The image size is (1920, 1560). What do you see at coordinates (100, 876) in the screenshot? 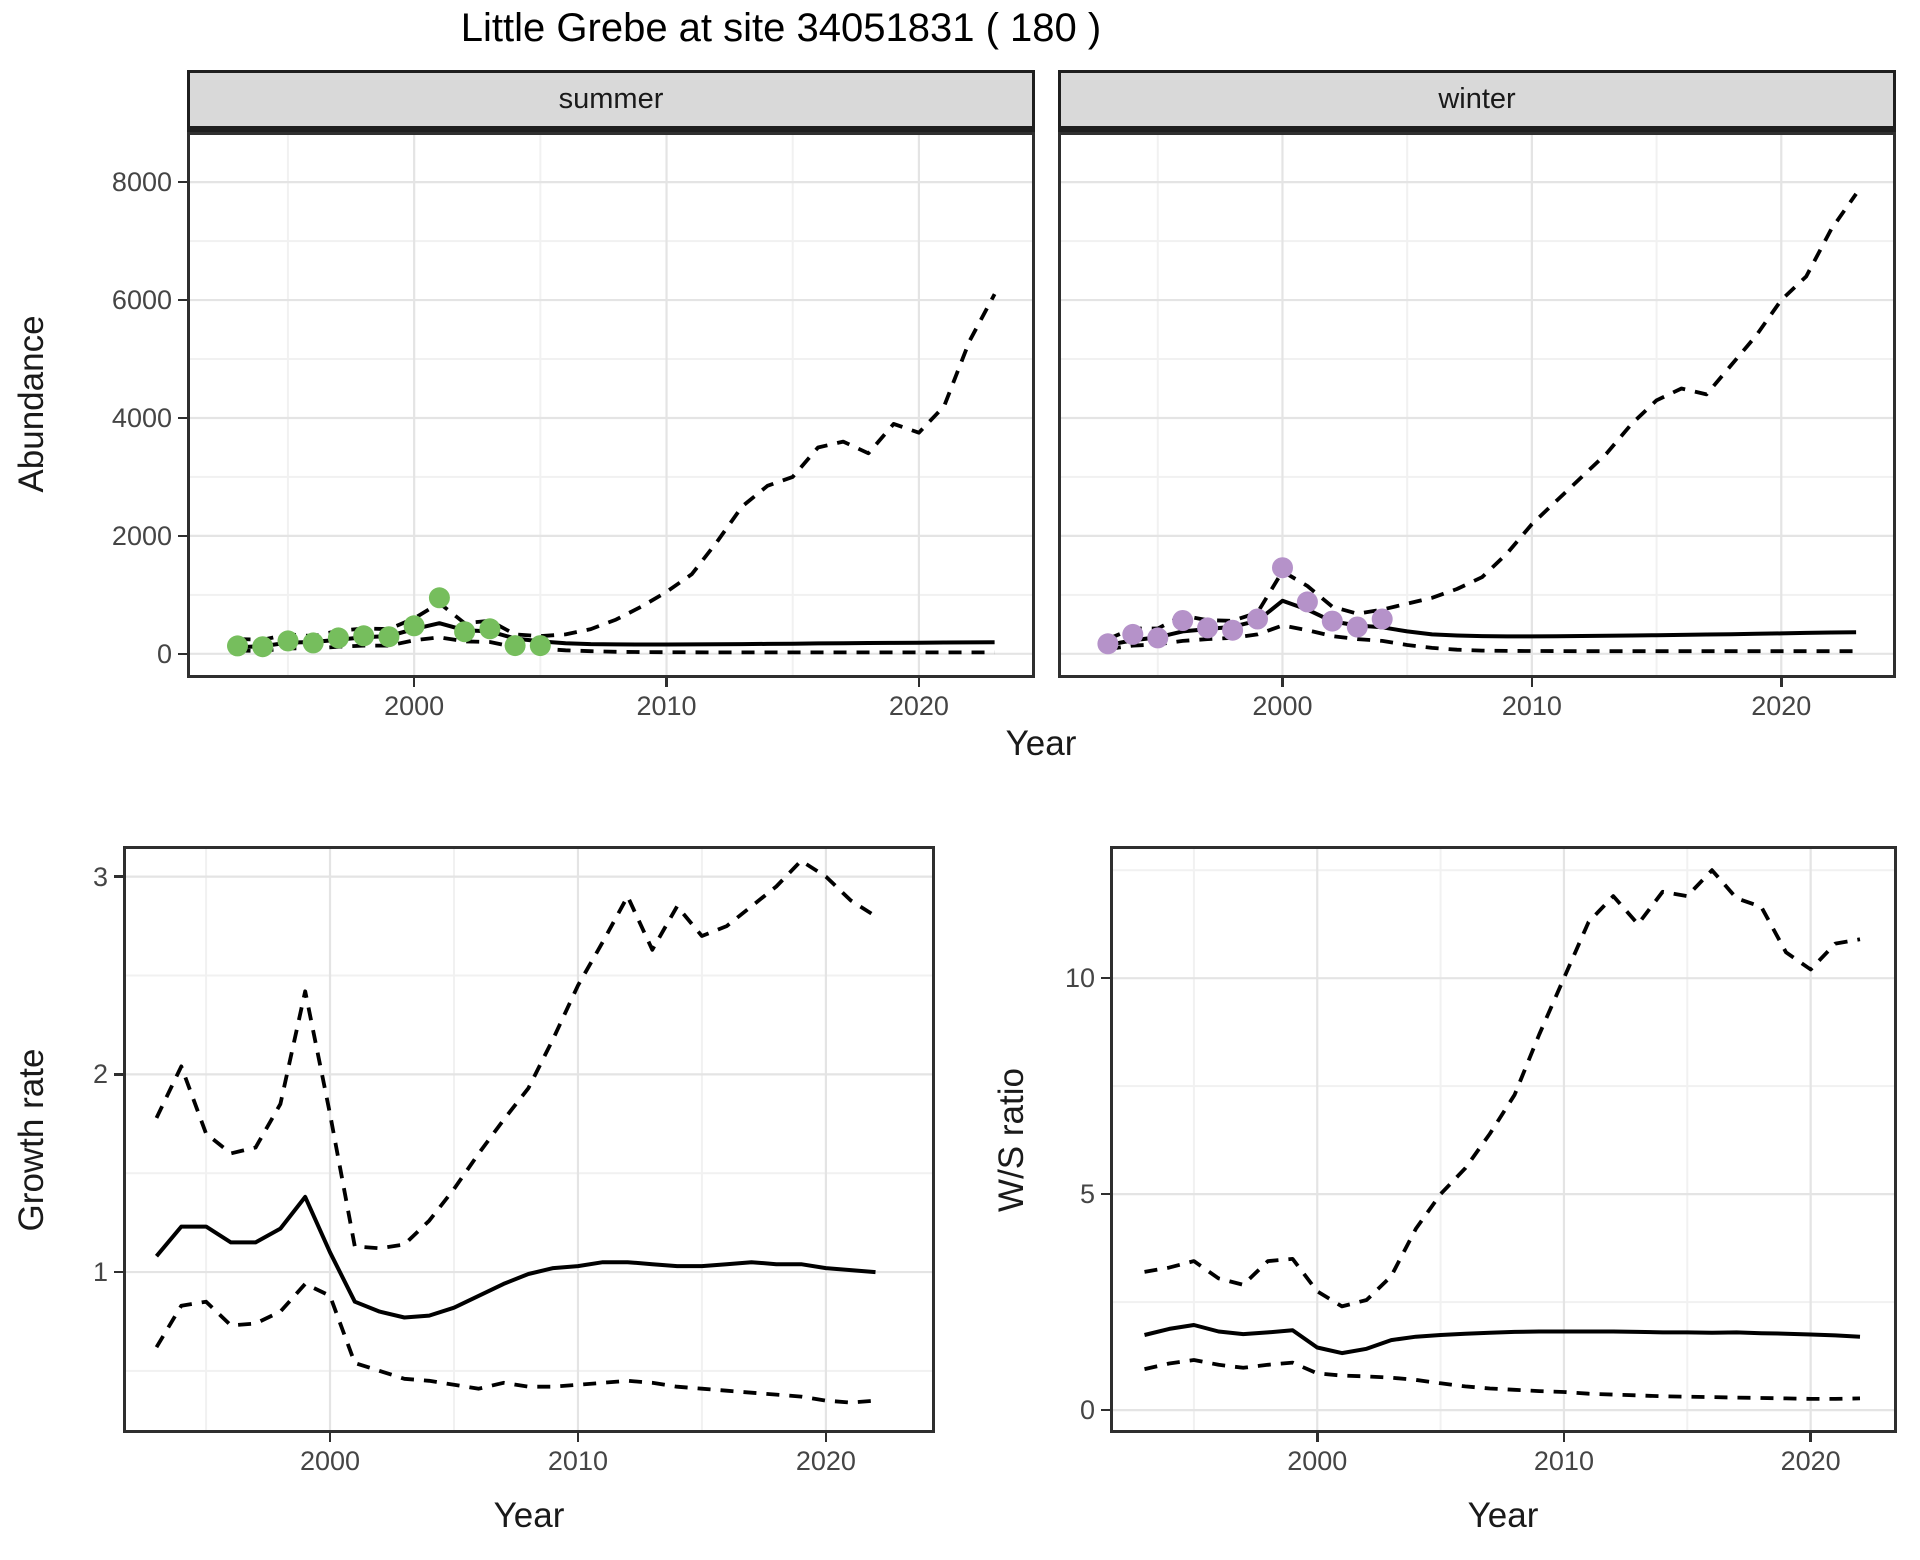
I see `y-tick-label: 3` at bounding box center [100, 876].